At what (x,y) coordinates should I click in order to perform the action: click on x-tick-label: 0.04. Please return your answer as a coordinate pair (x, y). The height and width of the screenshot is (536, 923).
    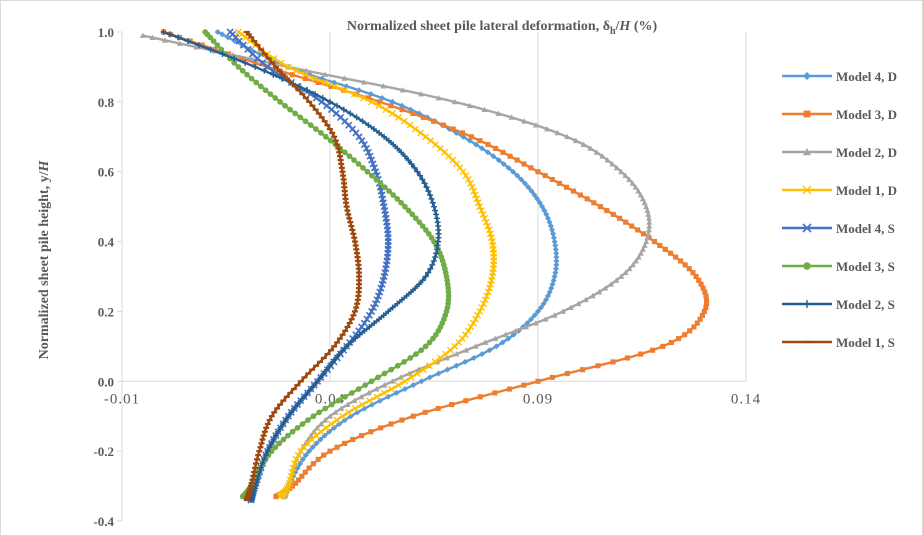
    Looking at the image, I should click on (330, 399).